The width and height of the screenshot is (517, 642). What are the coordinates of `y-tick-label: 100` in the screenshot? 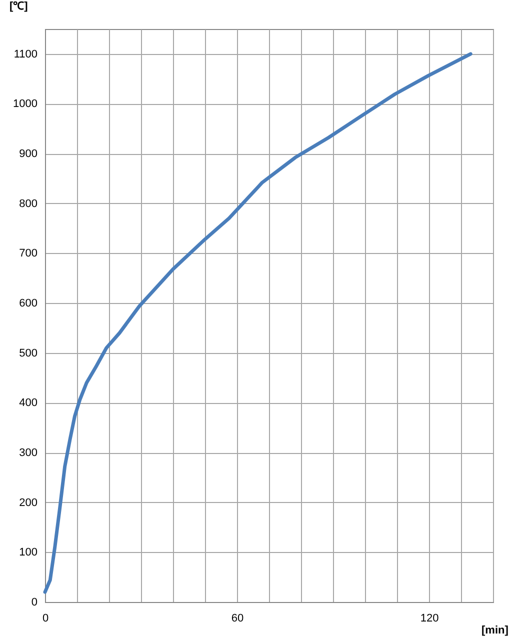 It's located at (28, 552).